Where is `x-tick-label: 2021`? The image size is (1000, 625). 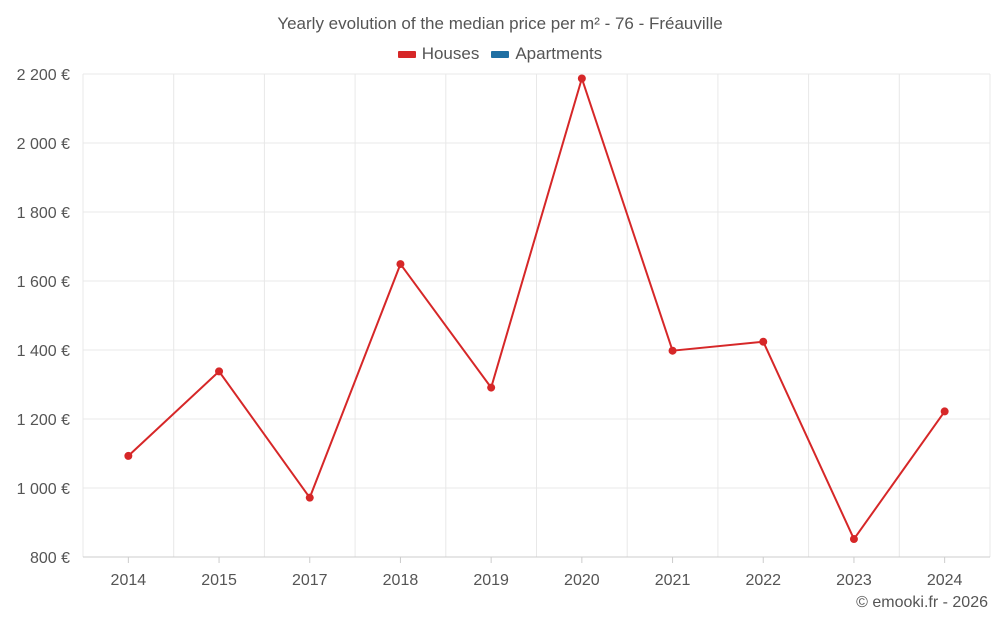
x-tick-label: 2021 is located at coordinates (673, 580).